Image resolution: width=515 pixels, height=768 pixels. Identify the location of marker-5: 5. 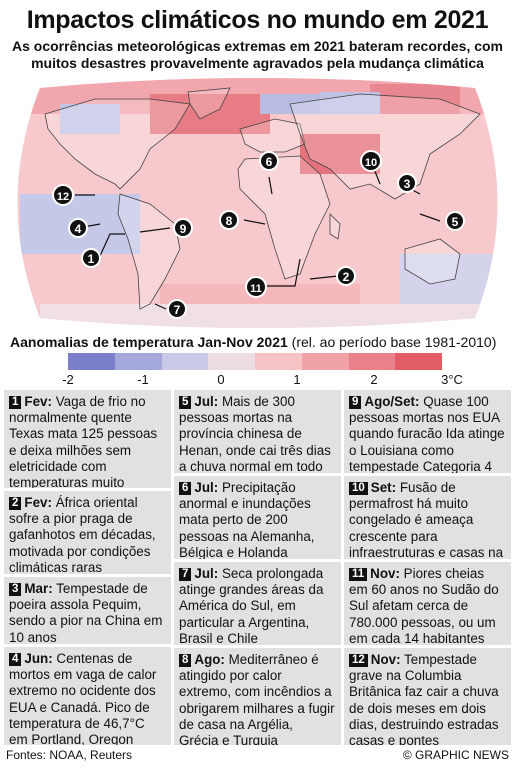
(455, 221).